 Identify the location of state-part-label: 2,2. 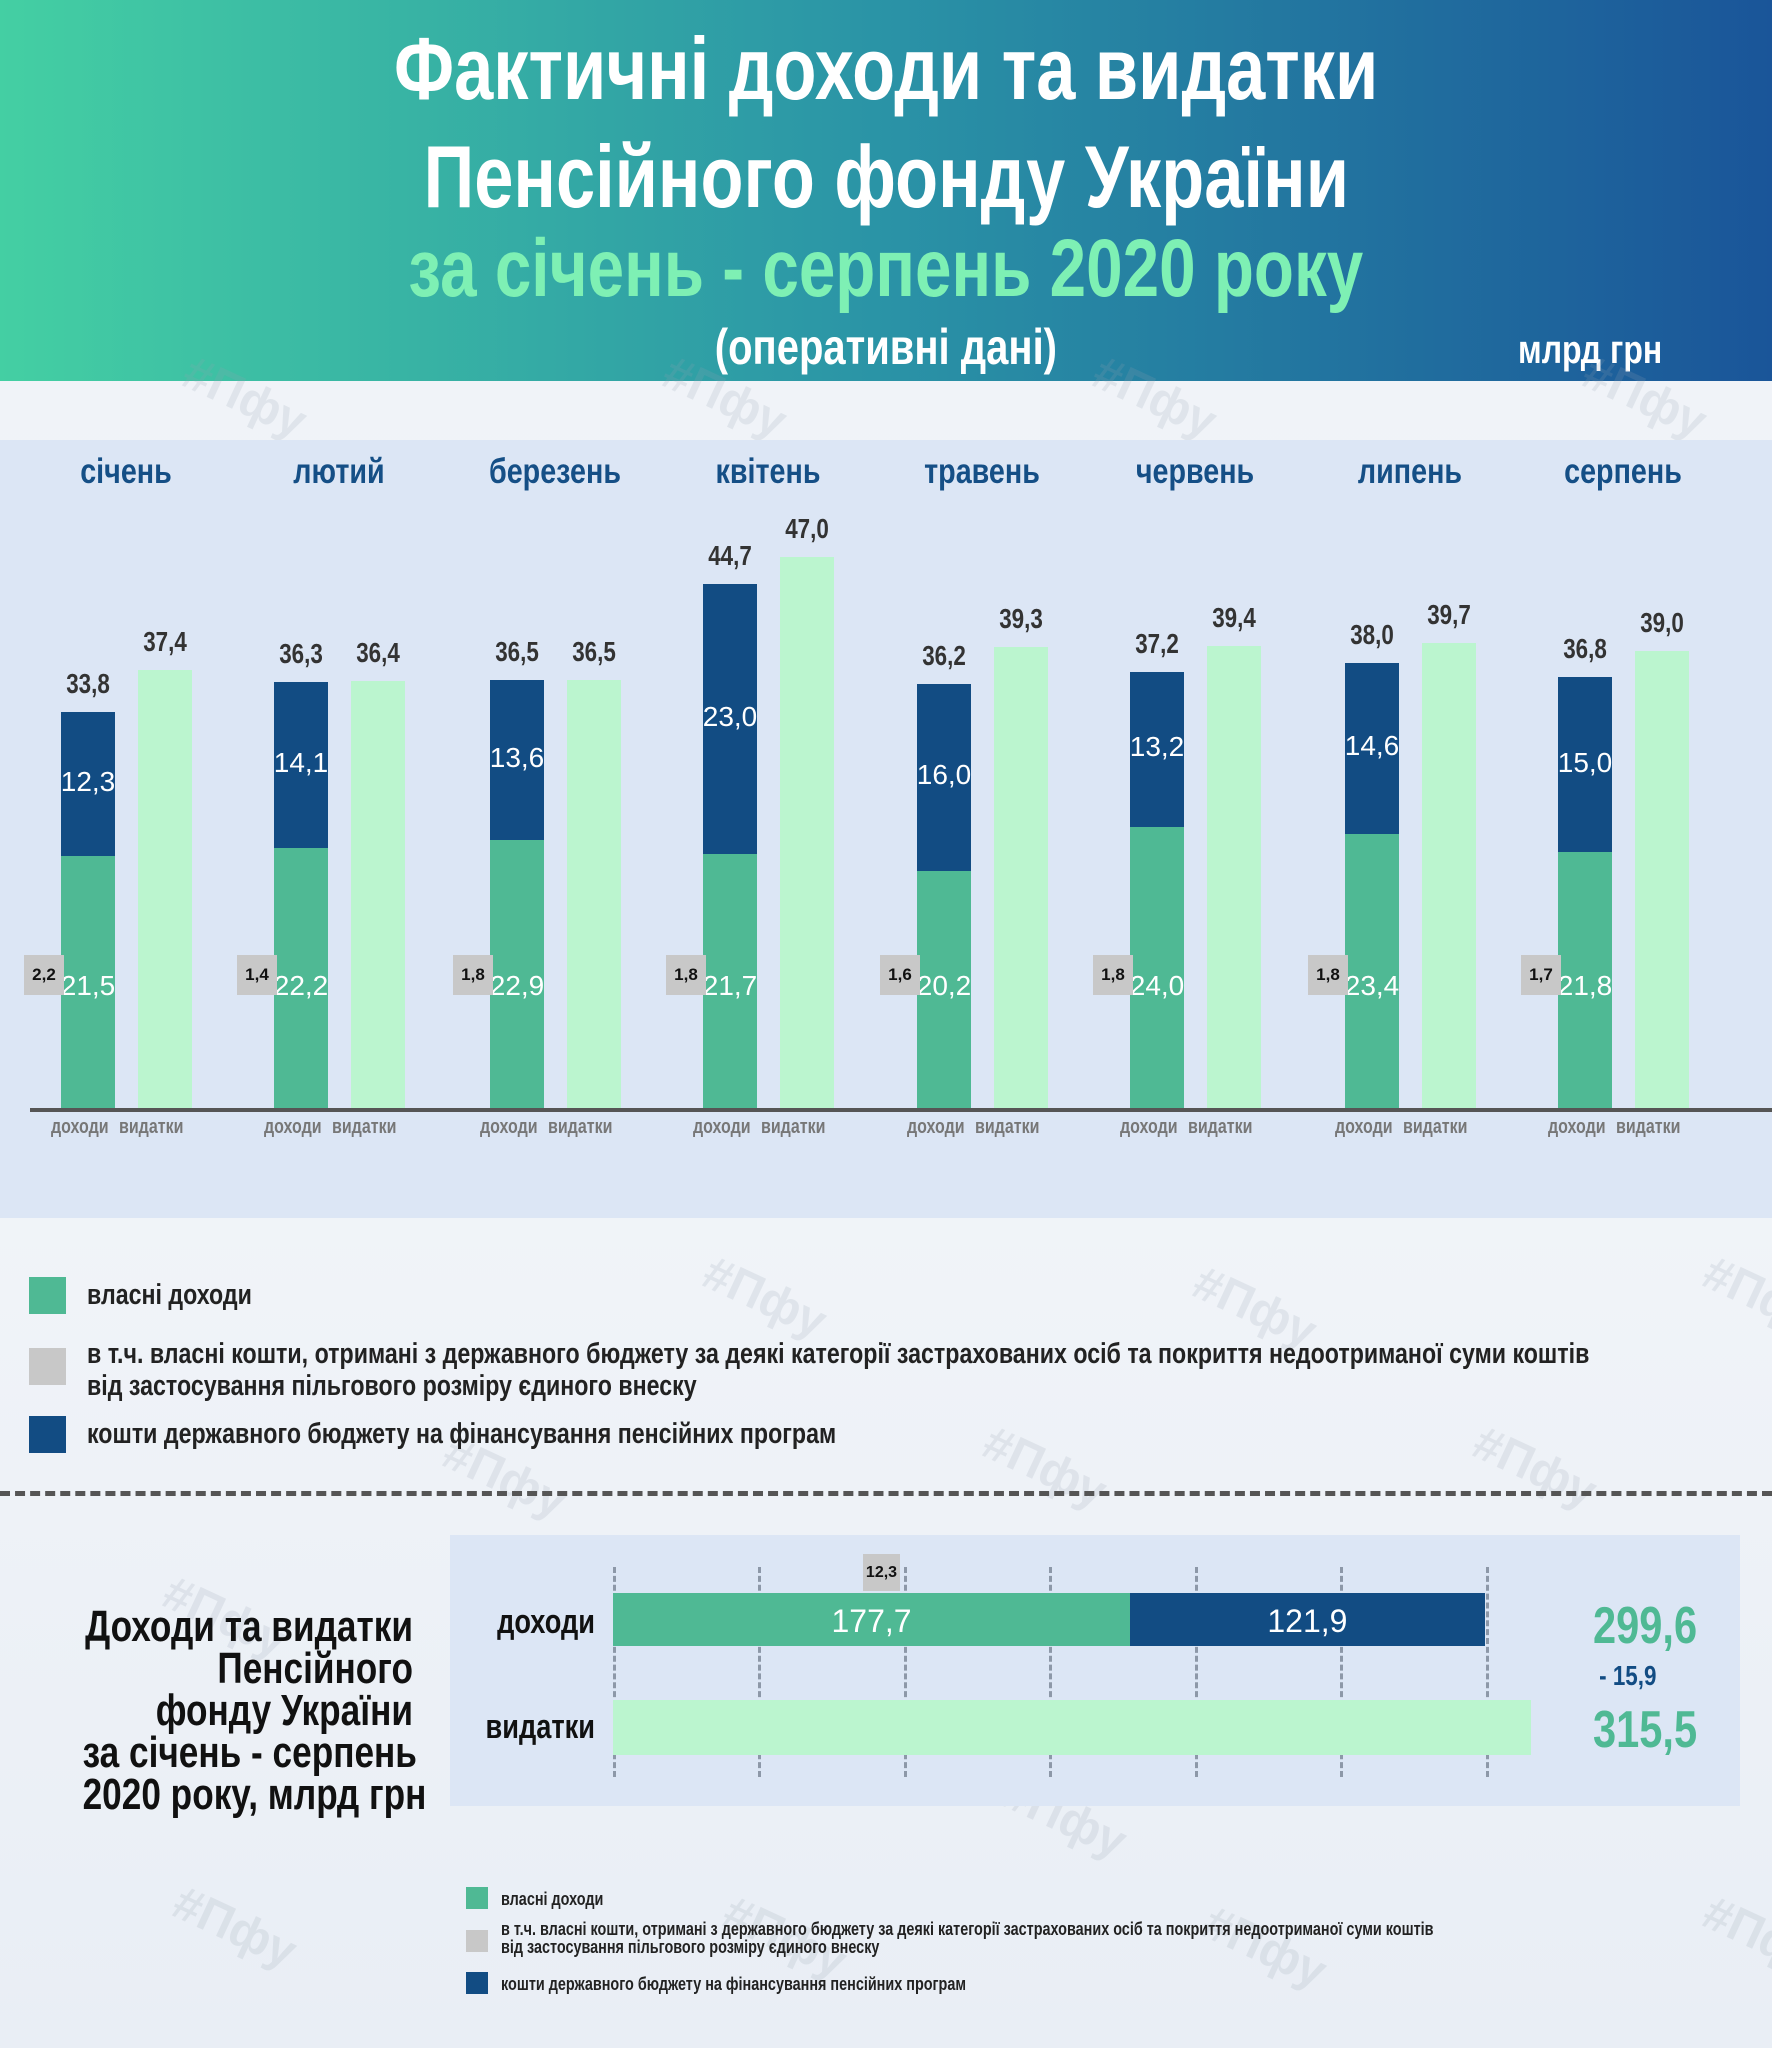
(44, 975).